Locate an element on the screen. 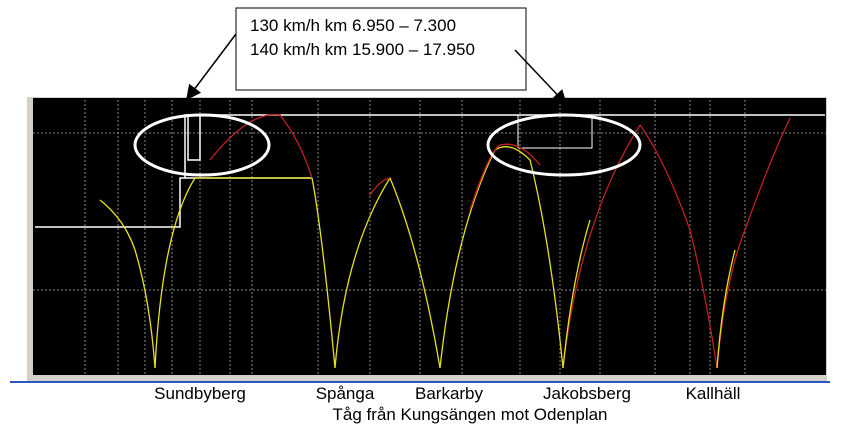 This screenshot has height=436, width=857. caption: Tåg från Kungsängen mot Odenplan is located at coordinates (469, 414).